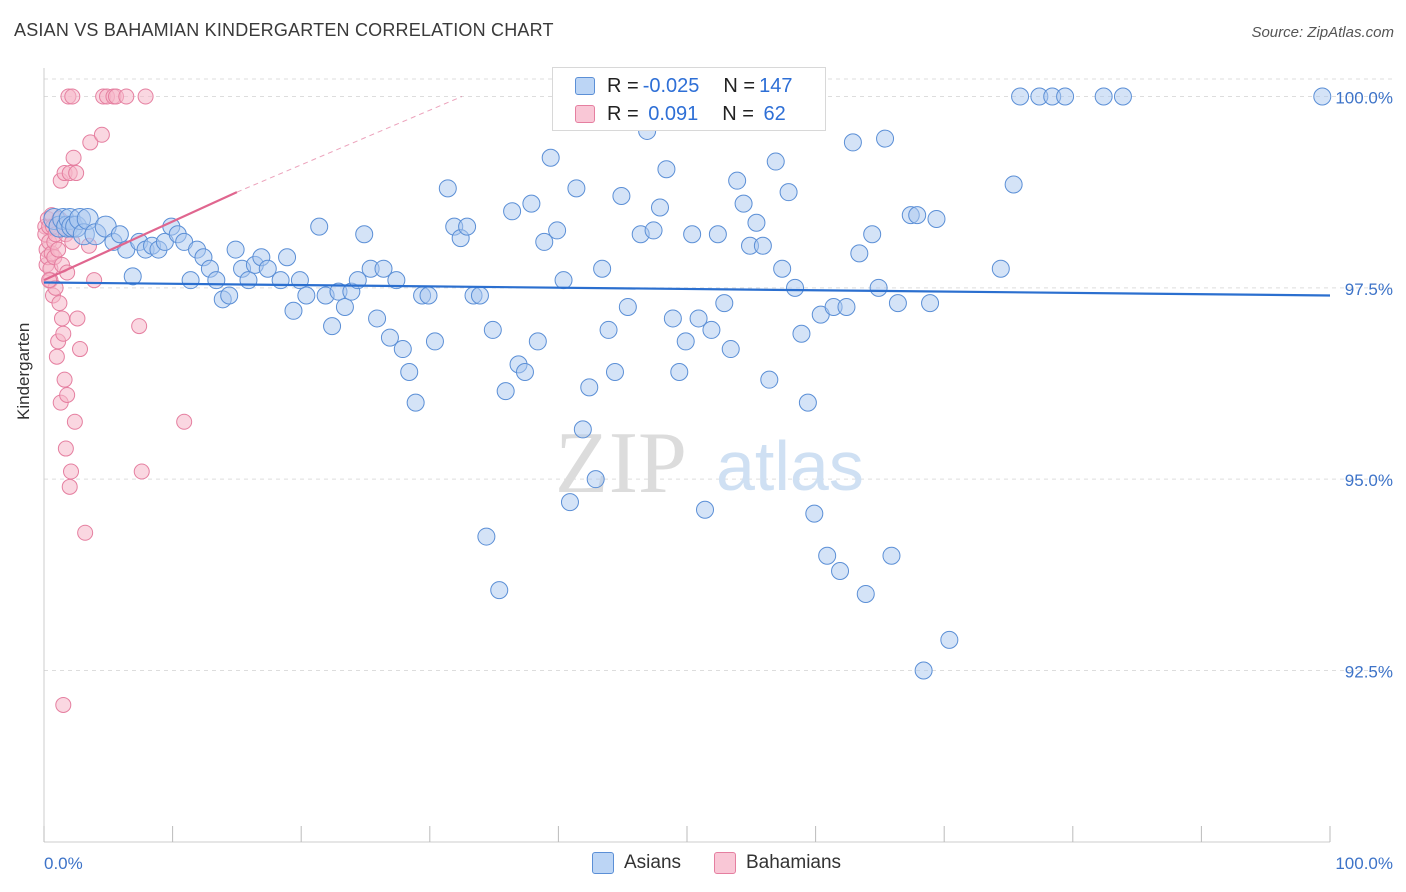 The image size is (1406, 892). Describe the element at coordinates (140, 236) in the screenshot. I see `bahamian-trend-line` at that location.